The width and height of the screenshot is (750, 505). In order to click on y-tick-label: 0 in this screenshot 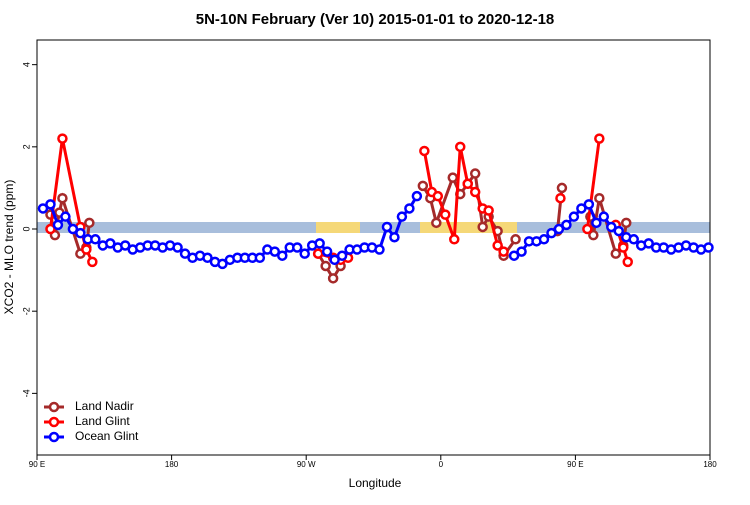, I will do `click(26, 229)`.